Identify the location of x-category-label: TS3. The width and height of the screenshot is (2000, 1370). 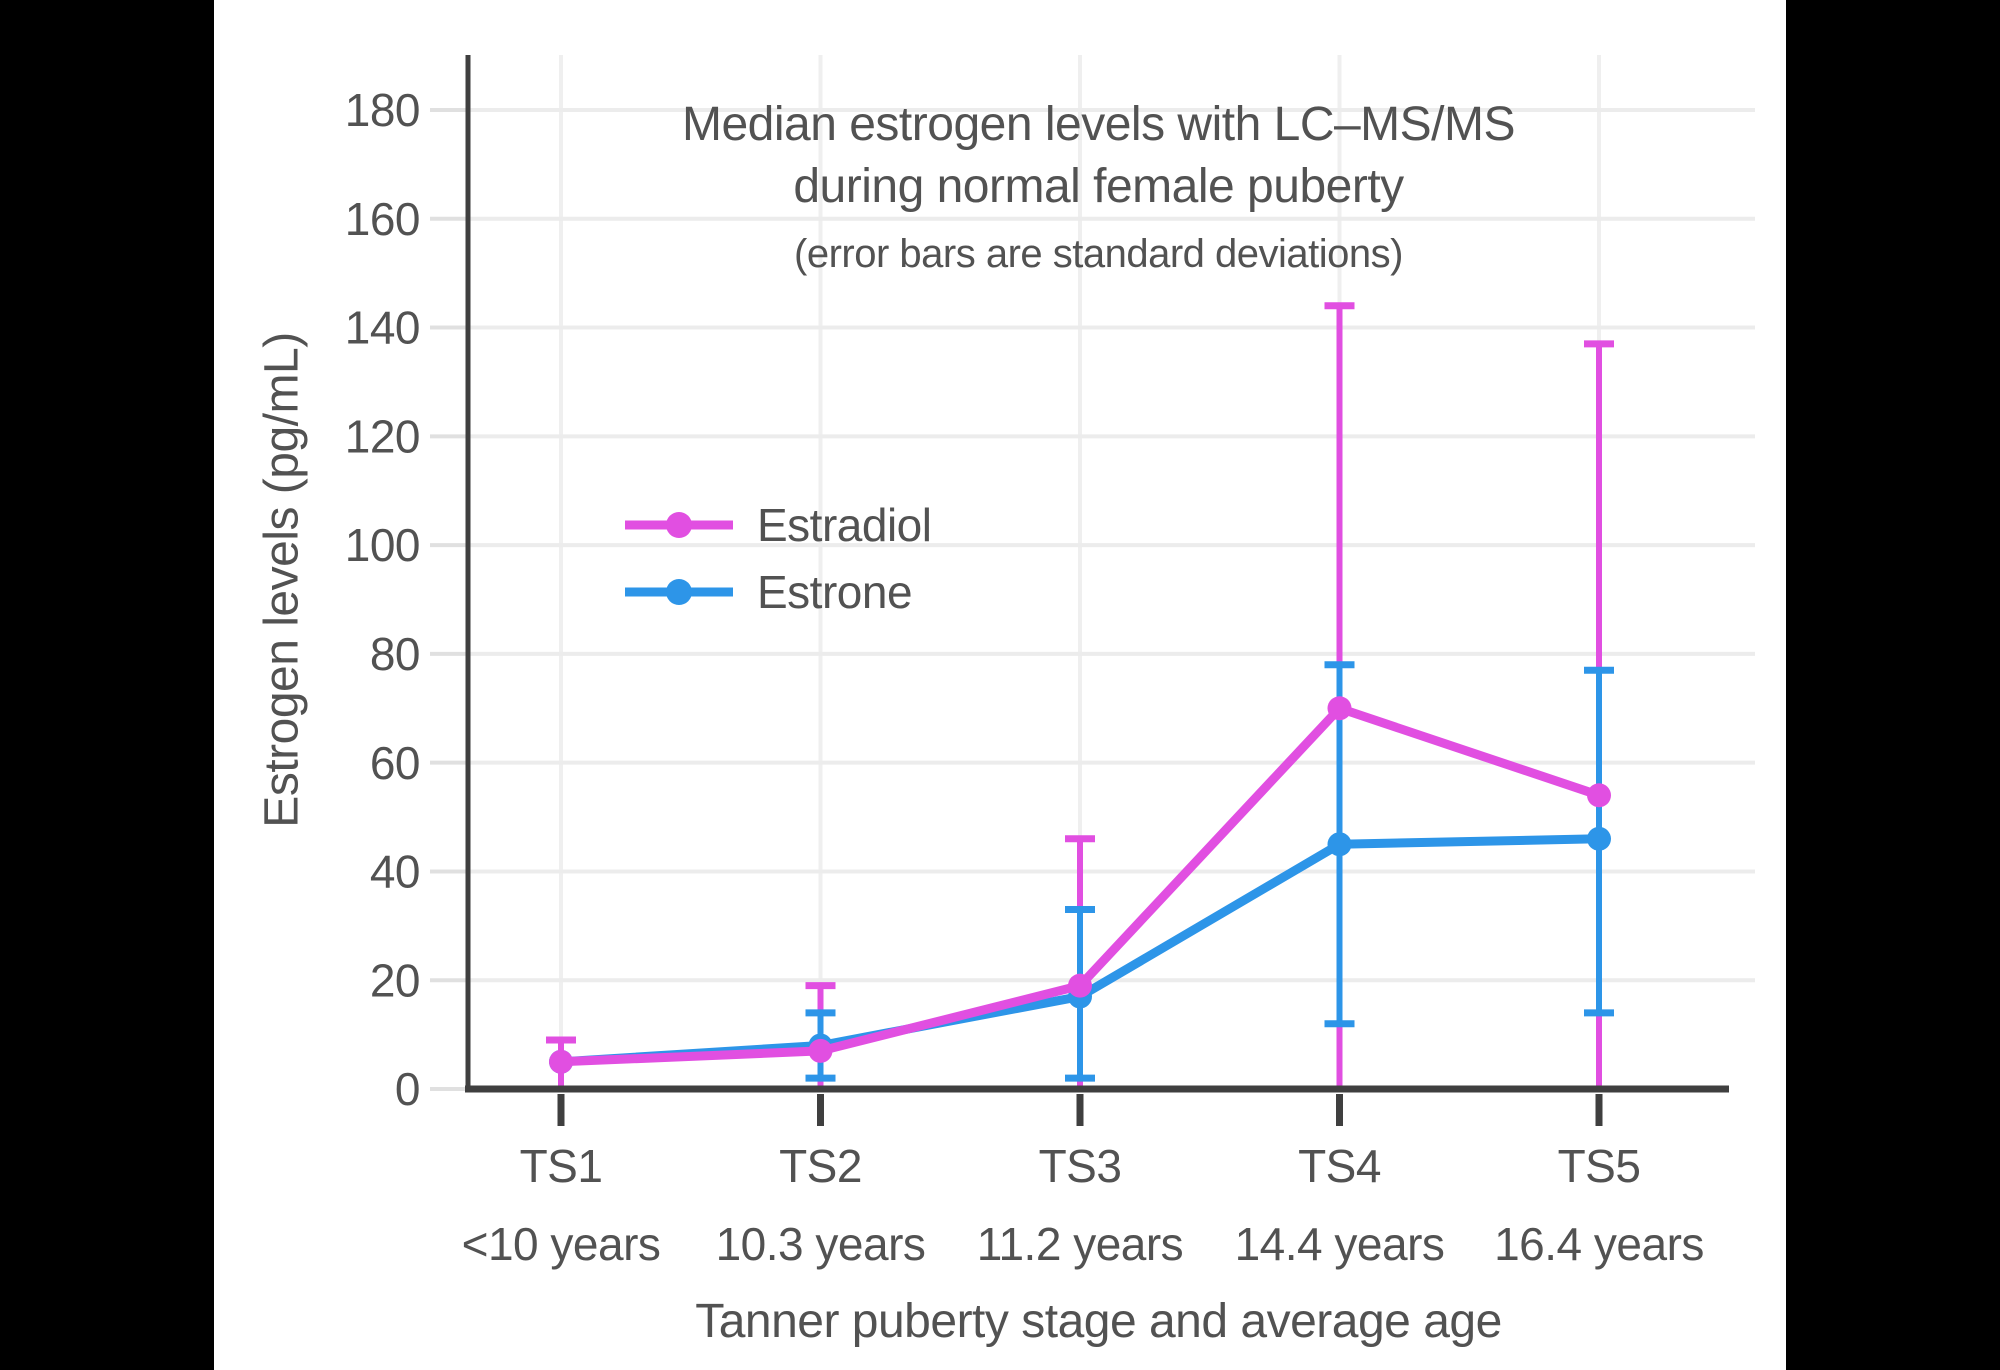
(1080, 1166).